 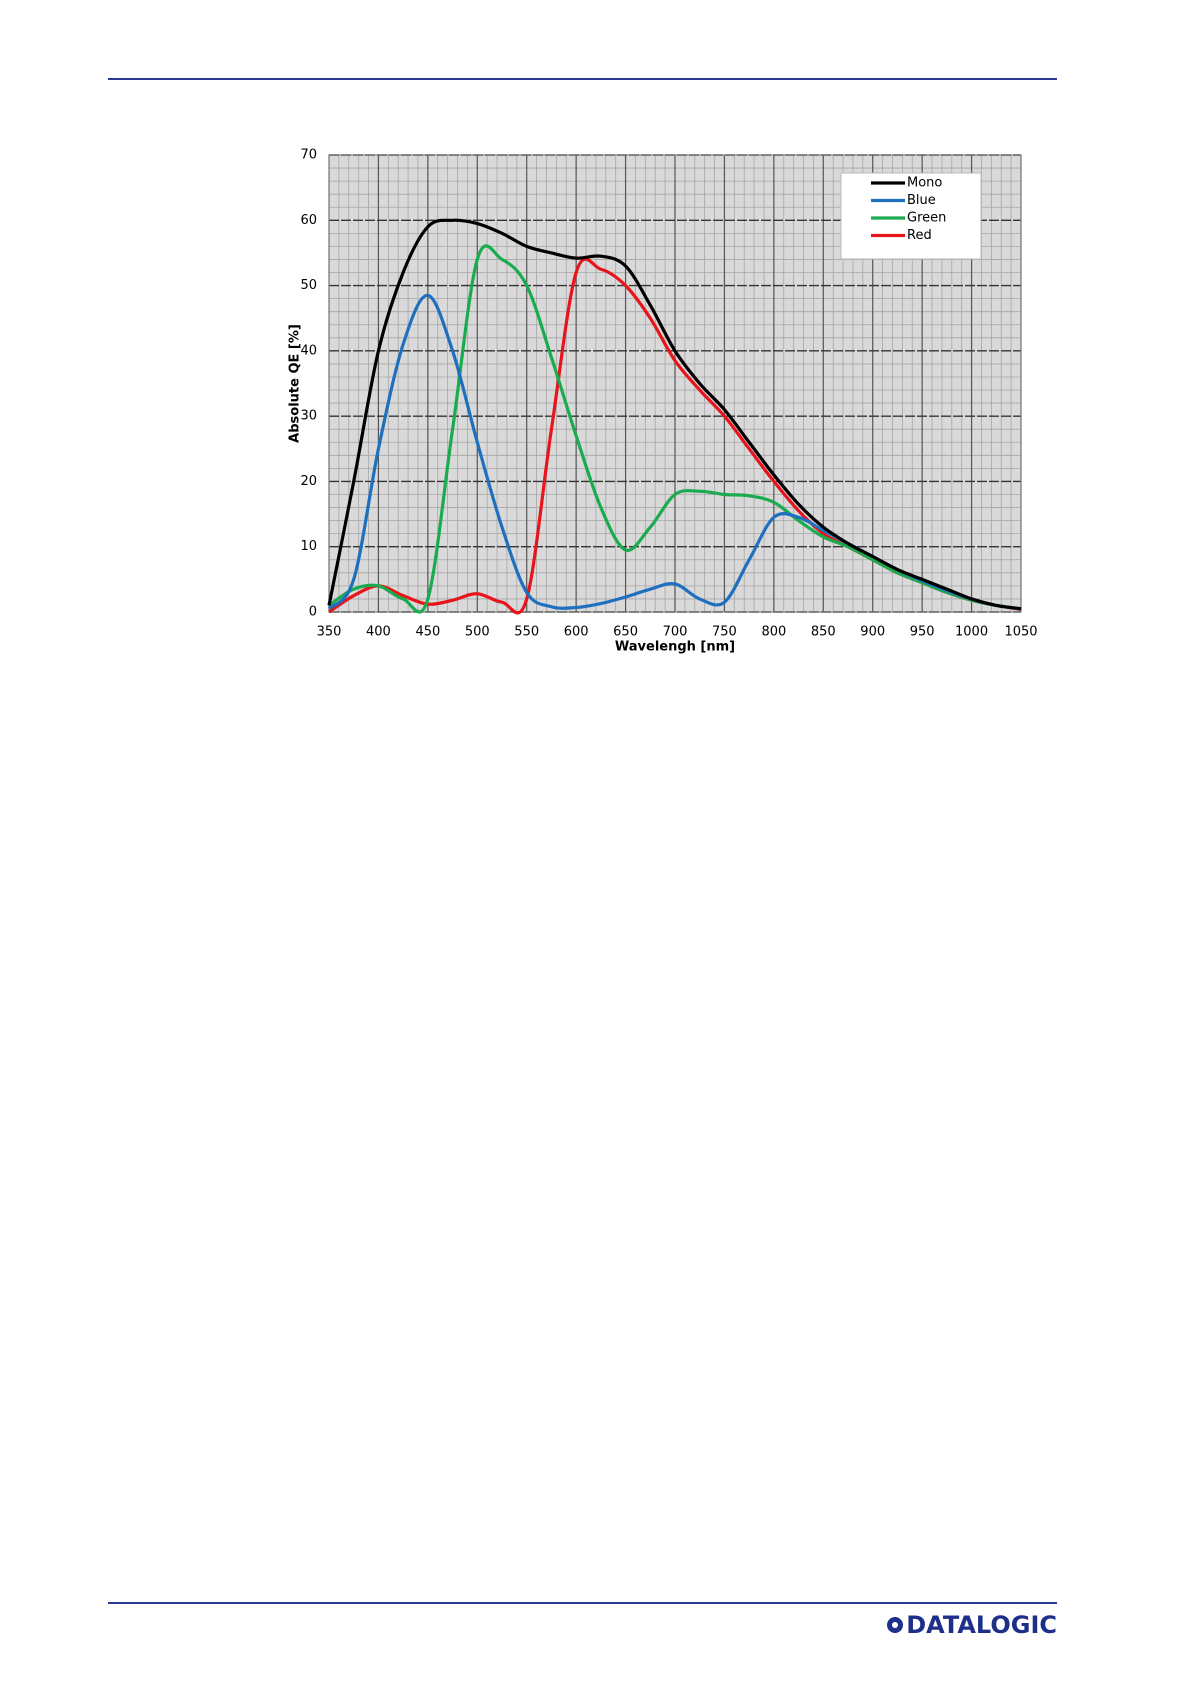 I want to click on logo-text: DATALOGIC, so click(x=981, y=1625).